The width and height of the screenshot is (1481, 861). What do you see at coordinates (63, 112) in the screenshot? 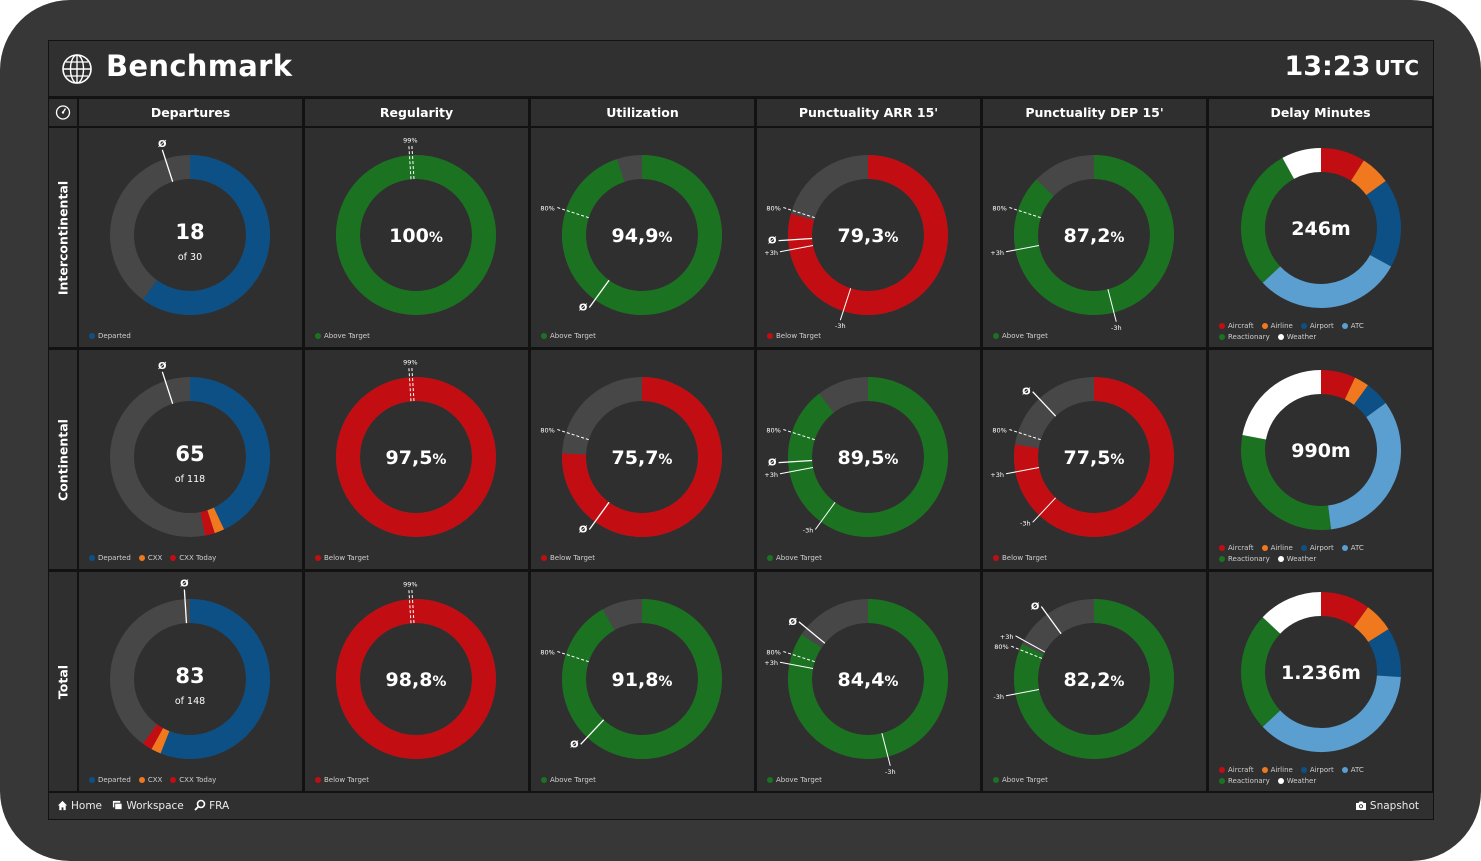
I see `gauge-icon` at bounding box center [63, 112].